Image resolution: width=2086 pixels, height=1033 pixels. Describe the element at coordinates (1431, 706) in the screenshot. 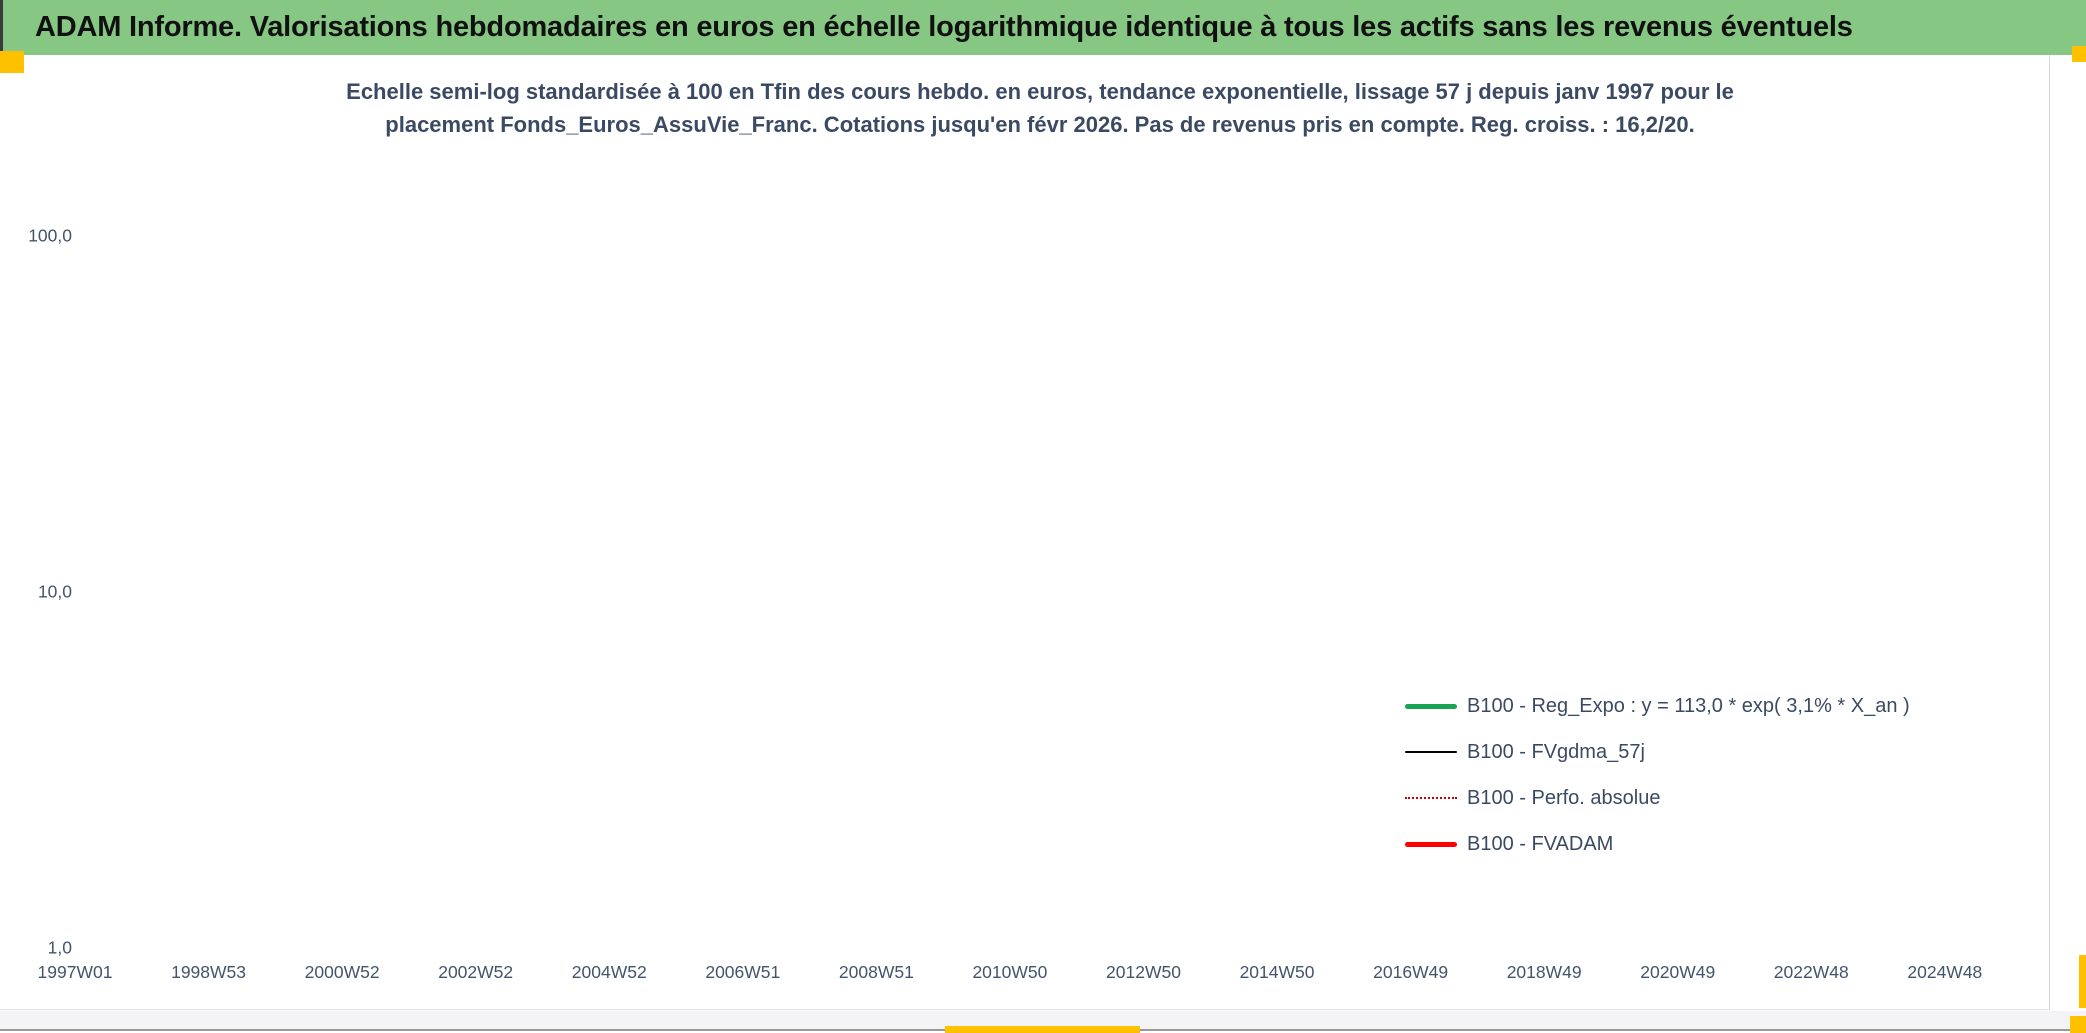

I see `legend-line-green-icon` at that location.